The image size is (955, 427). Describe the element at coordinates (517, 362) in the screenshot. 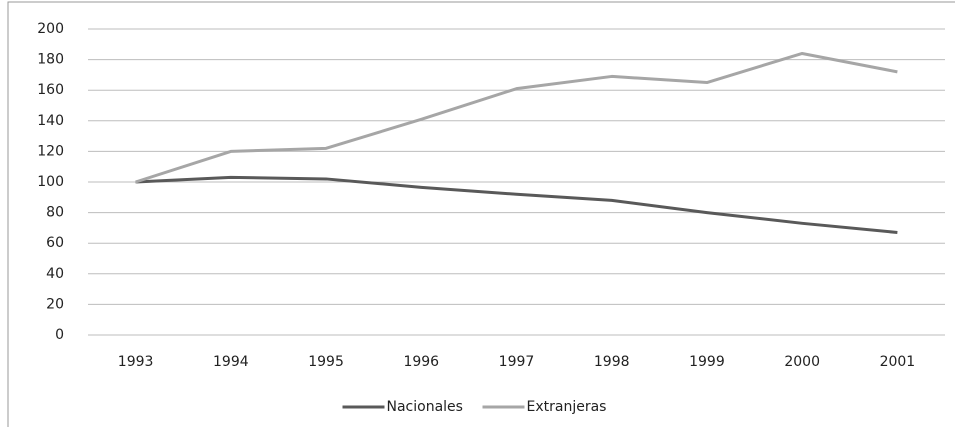

I see `x-tick-label: 1997` at that location.